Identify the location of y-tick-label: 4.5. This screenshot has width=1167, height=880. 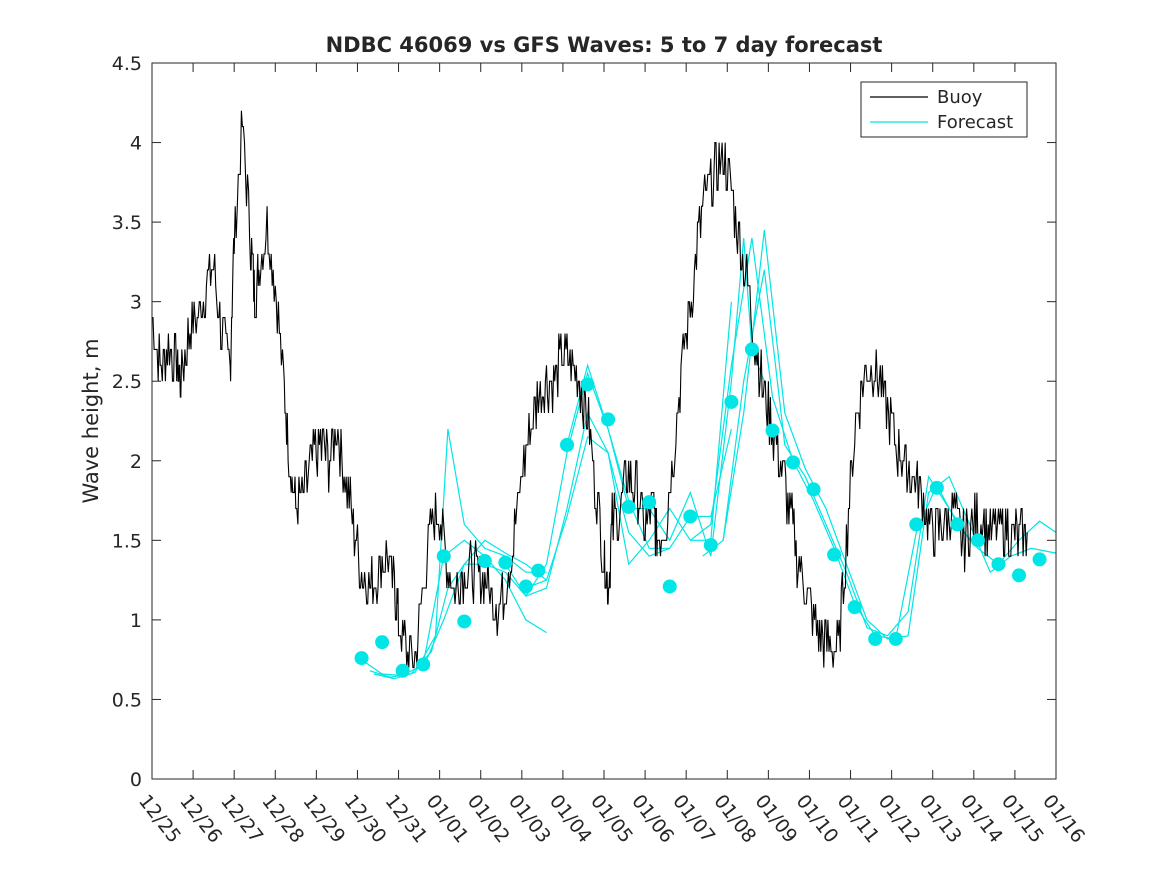
(127, 64).